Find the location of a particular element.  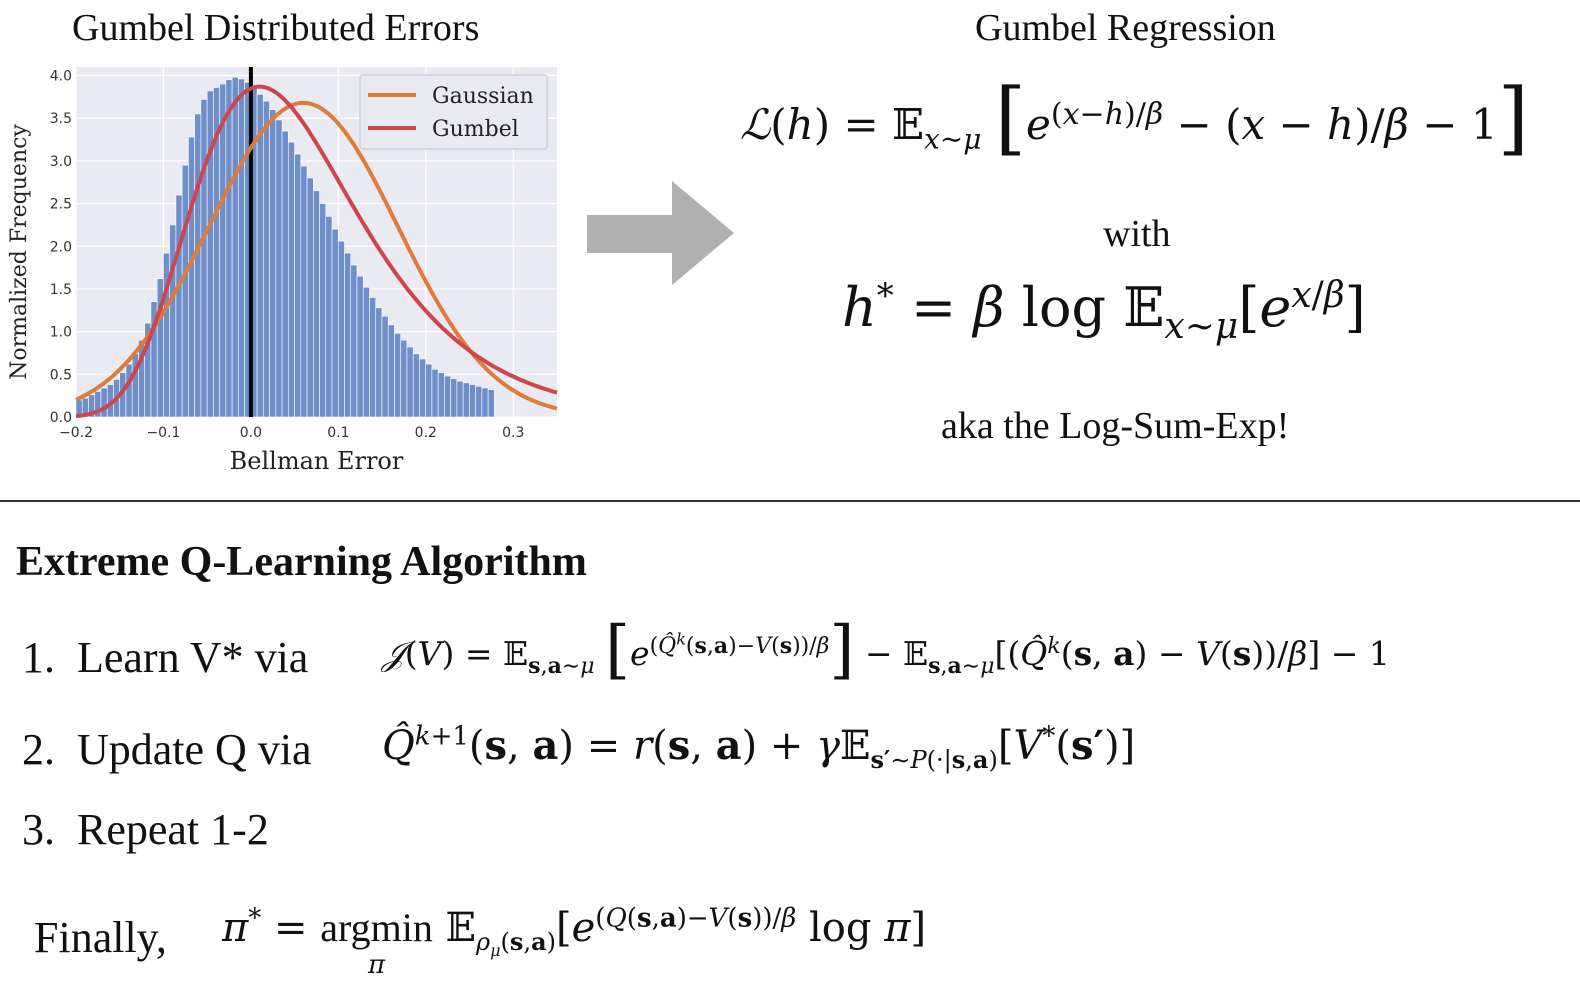

loss-formula: ℒ(h) = 𝔼x∼μ [e(x−h)/β − (x − h)/β − 1] is located at coordinates (1134, 117).